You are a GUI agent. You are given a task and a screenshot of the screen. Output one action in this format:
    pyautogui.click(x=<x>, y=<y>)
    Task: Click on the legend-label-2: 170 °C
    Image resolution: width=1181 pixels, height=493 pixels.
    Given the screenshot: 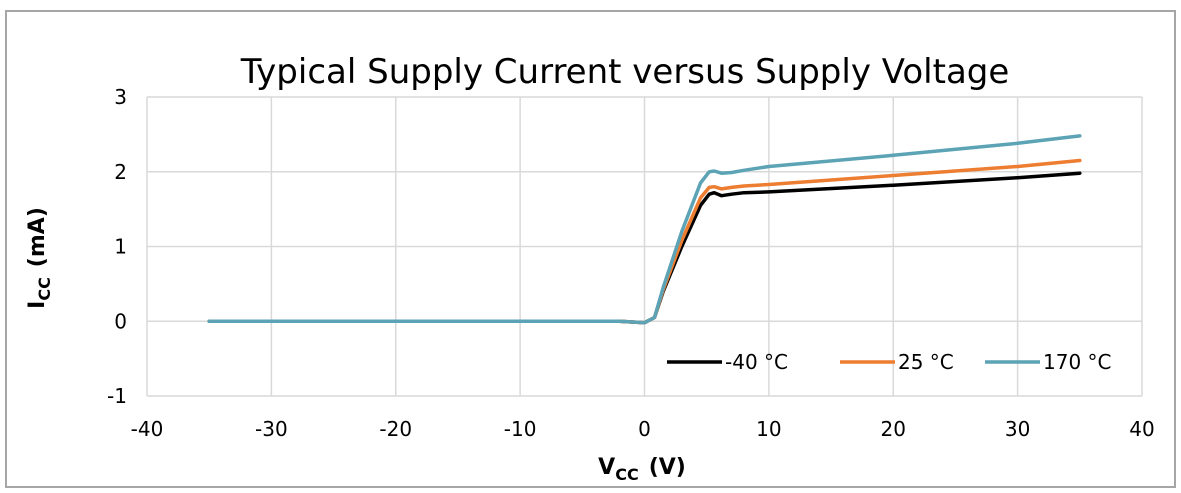 What is the action you would take?
    pyautogui.click(x=1077, y=362)
    